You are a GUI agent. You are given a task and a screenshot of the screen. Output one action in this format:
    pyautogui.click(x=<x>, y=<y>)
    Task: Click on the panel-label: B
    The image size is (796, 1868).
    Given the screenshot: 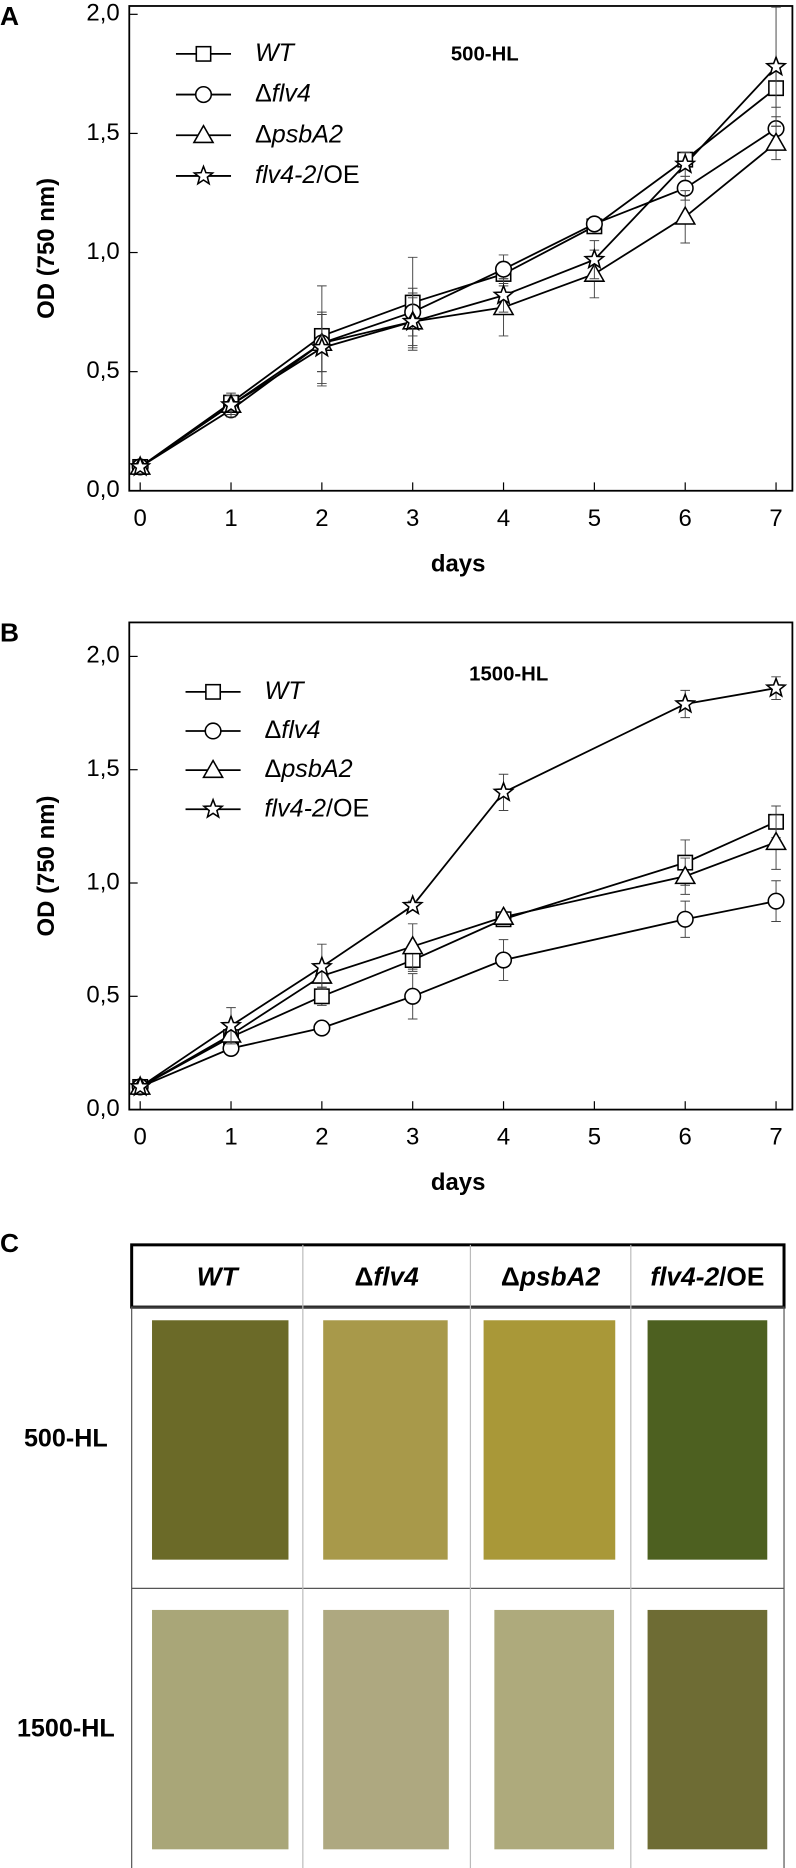 What is the action you would take?
    pyautogui.click(x=9, y=632)
    